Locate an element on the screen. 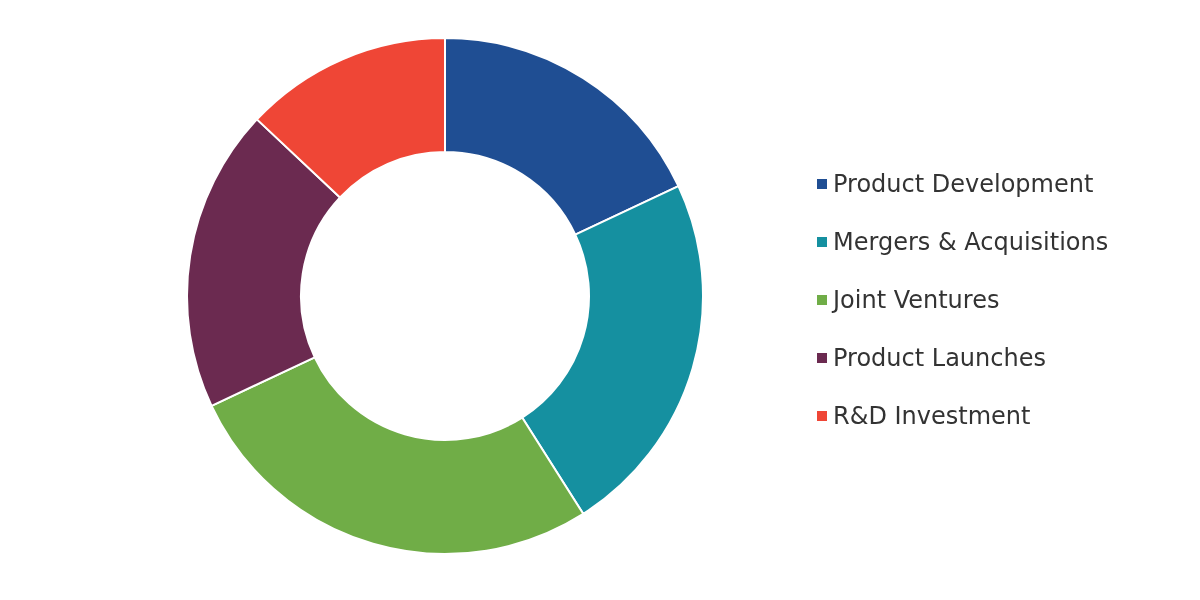  legend-label: Product Launches is located at coordinates (939, 358).